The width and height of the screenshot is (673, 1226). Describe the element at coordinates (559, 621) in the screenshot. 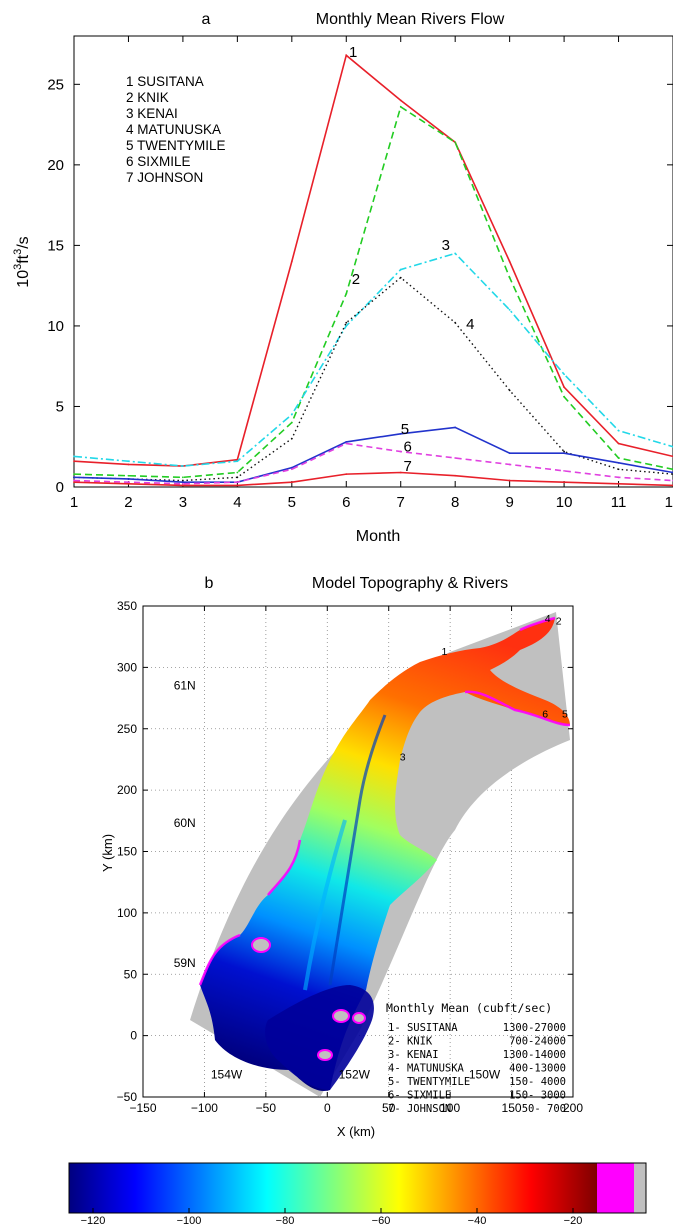

I see `river-marker-2: 2` at that location.